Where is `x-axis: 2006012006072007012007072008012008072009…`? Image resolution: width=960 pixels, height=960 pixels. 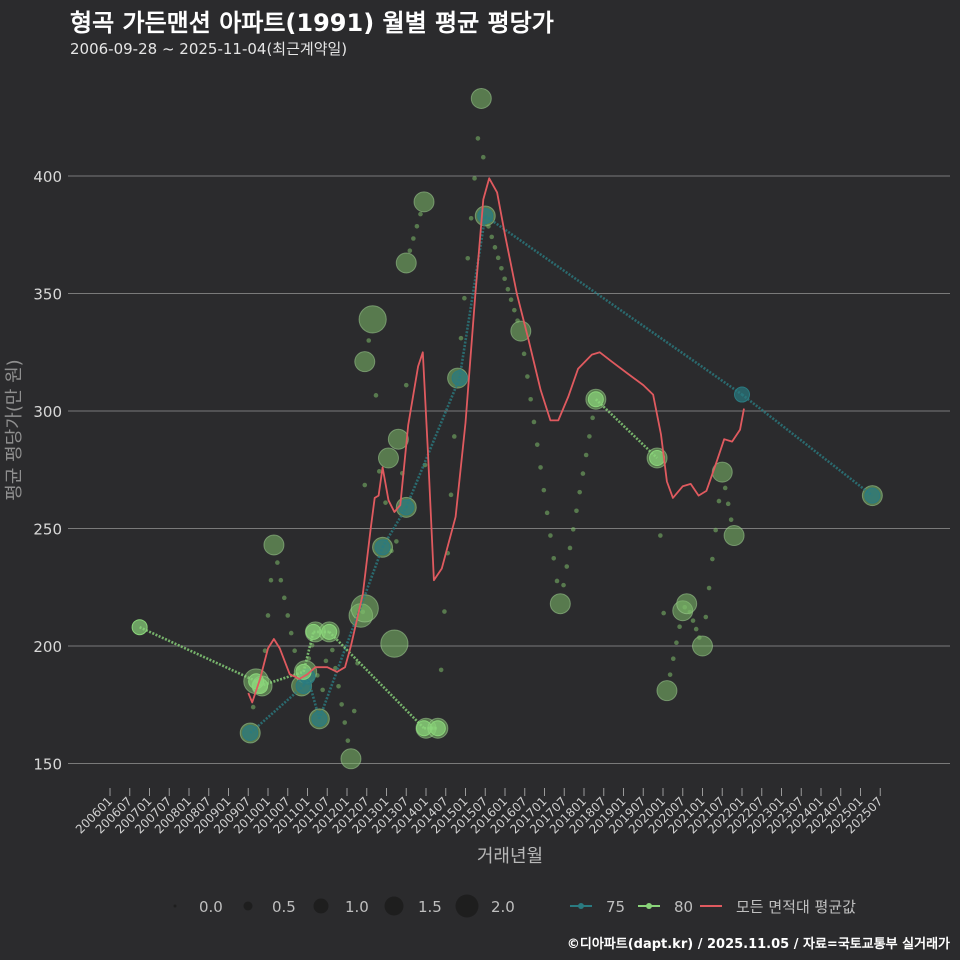 x-axis: 2006012006072007012007072008012008072009… is located at coordinates (479, 812).